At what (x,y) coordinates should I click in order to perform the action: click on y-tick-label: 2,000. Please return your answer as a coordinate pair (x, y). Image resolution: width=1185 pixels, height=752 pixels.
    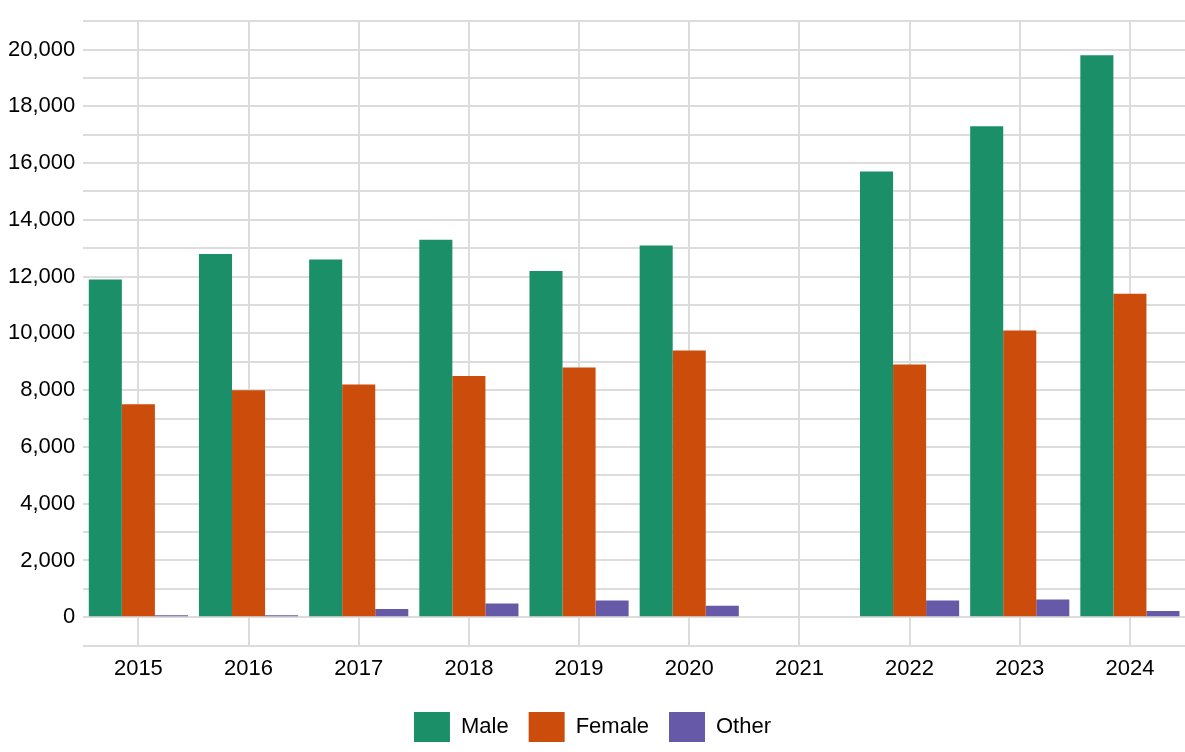
    Looking at the image, I should click on (48, 559).